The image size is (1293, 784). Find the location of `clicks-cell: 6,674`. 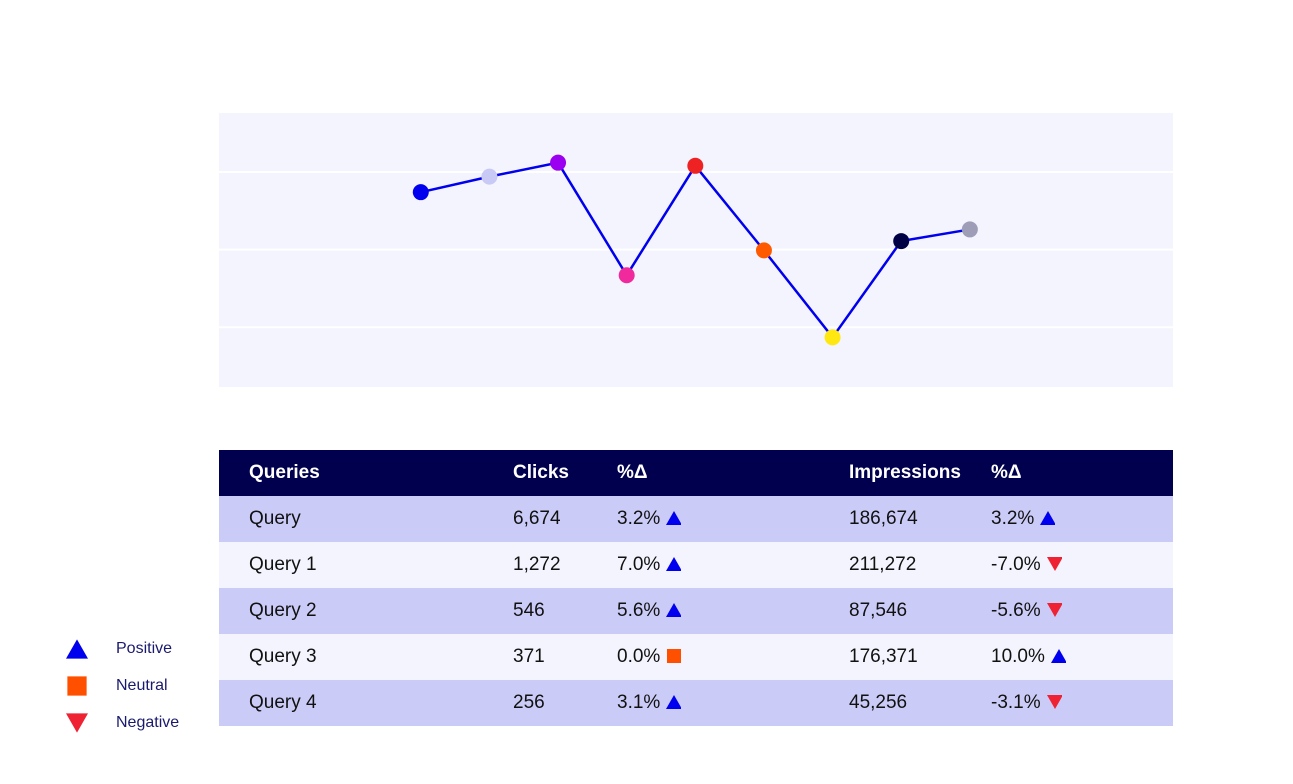

clicks-cell: 6,674 is located at coordinates (565, 519).